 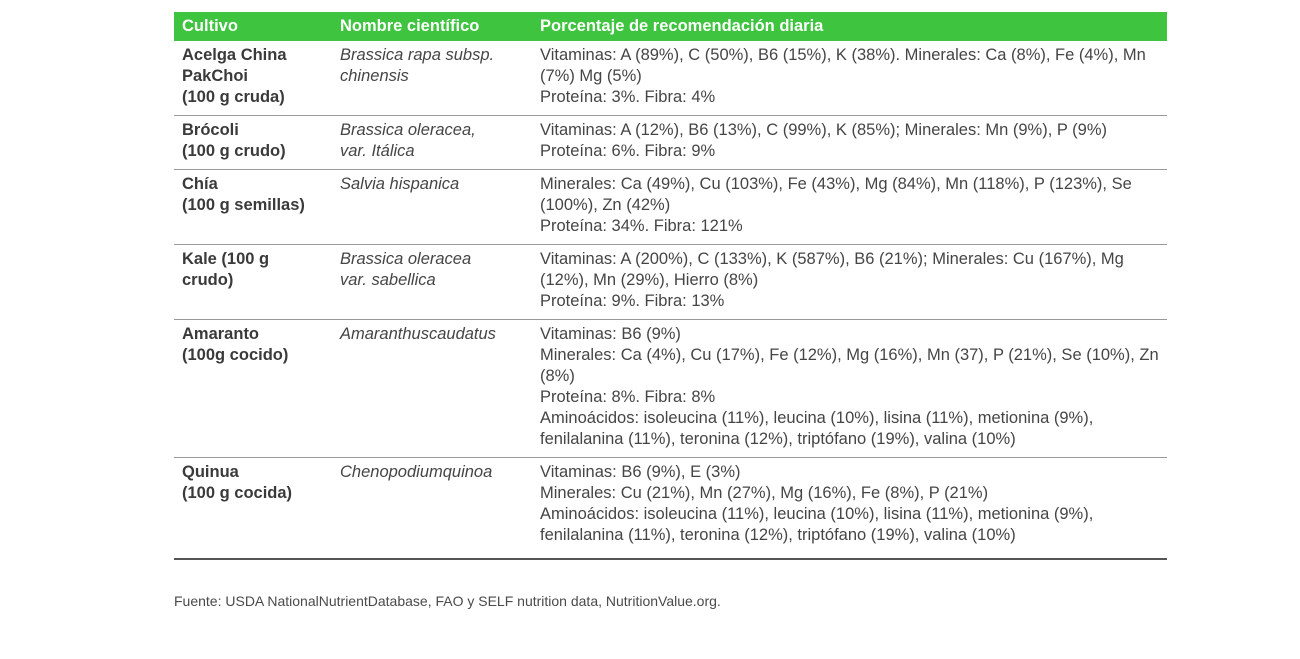 I want to click on crop-cell-line: (100 g cocida), so click(x=237, y=493).